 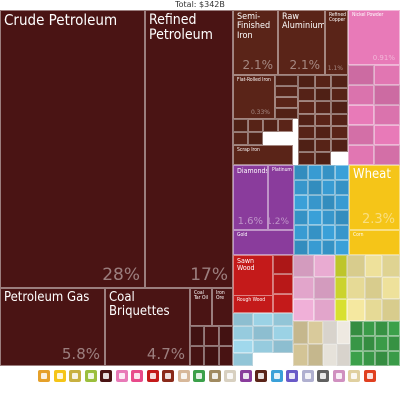 I want to click on transportation-icon, so click(x=292, y=376).